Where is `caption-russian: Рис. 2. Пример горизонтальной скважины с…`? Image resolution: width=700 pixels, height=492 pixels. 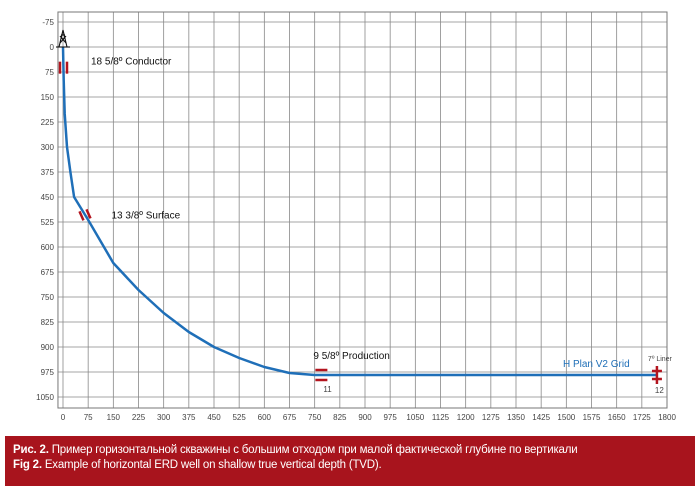 caption-russian: Рис. 2. Пример горизонтальной скважины с… is located at coordinates (350, 450).